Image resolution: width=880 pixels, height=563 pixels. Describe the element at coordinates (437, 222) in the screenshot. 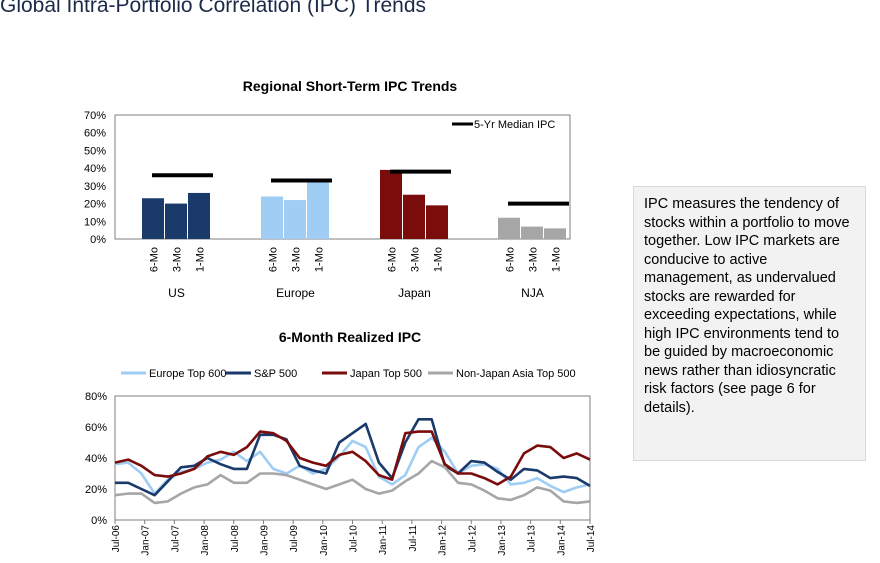

I see `bar-japan-1-mo` at that location.